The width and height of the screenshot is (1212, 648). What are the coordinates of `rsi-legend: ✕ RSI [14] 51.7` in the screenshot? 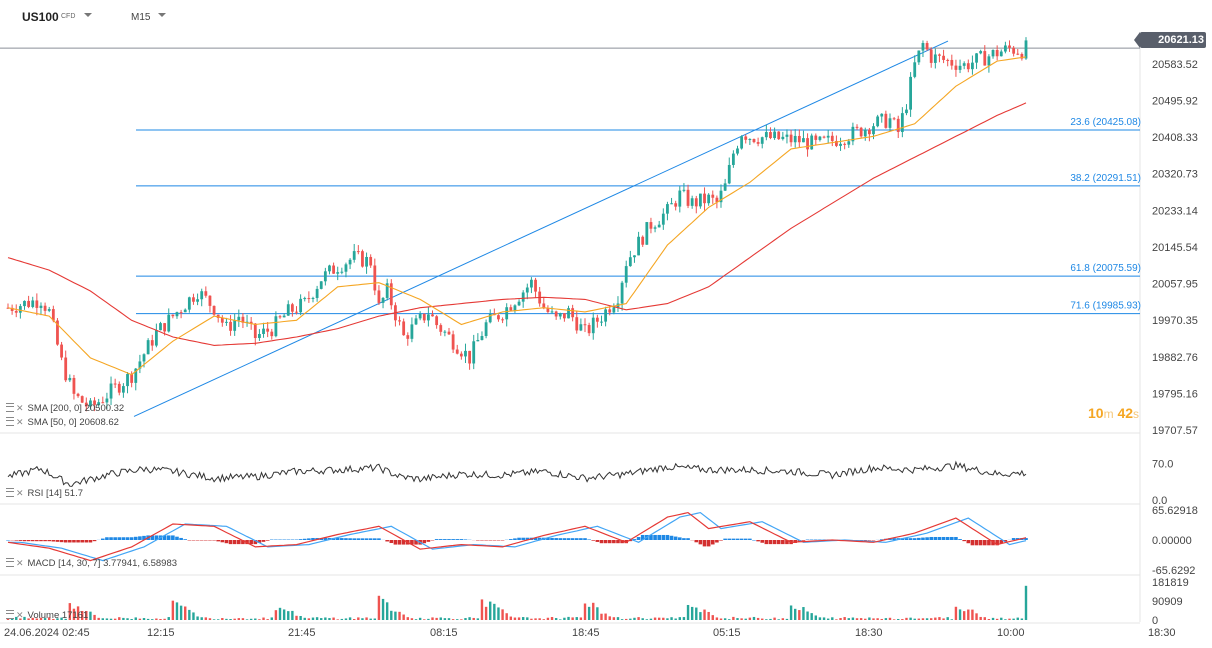 It's located at (44, 493).